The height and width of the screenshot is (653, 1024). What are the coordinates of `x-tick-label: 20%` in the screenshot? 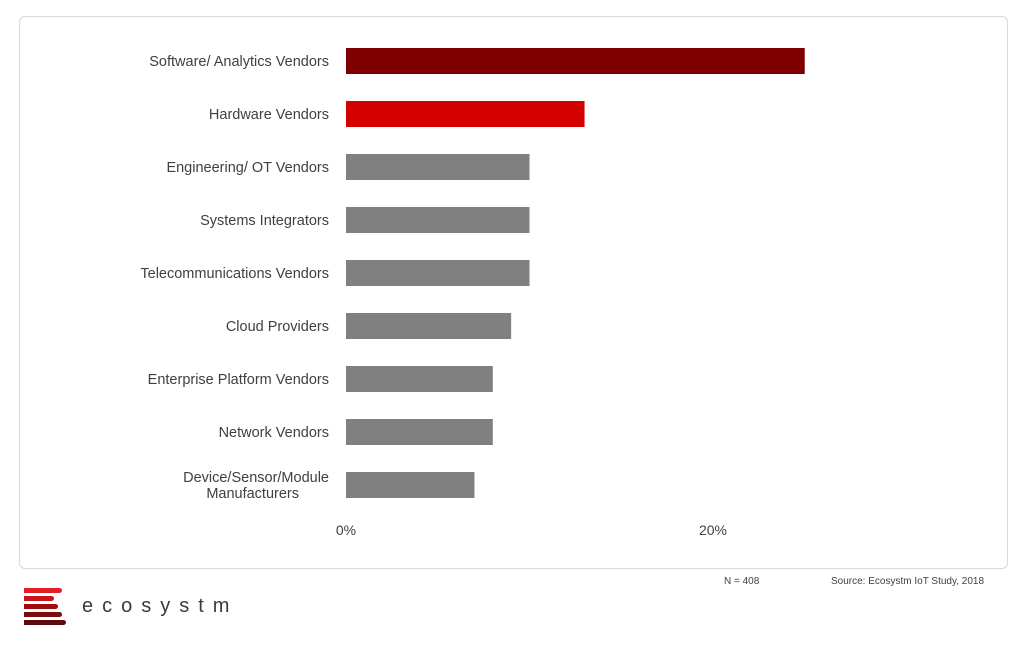 It's located at (713, 530).